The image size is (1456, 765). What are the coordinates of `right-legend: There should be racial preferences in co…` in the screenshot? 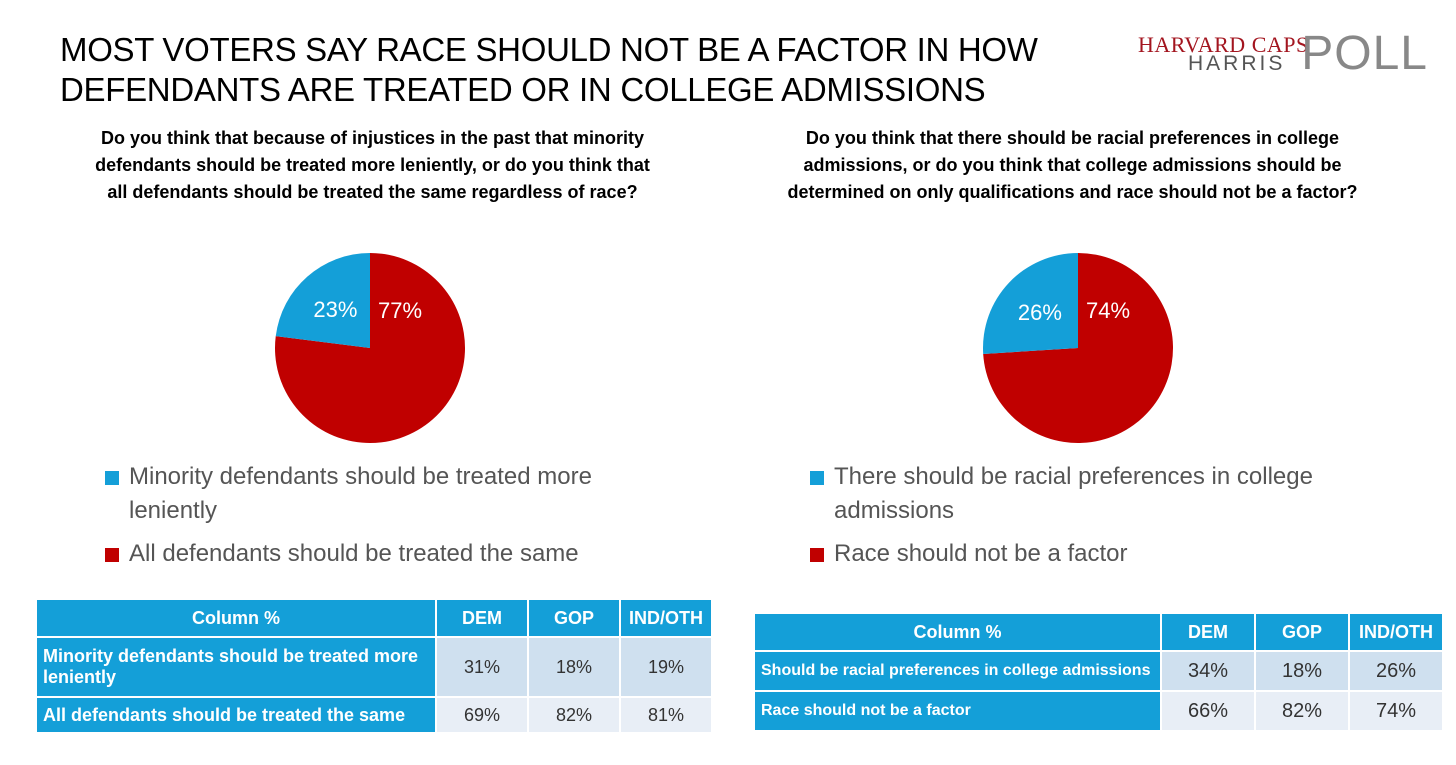 It's located at (1090, 520).